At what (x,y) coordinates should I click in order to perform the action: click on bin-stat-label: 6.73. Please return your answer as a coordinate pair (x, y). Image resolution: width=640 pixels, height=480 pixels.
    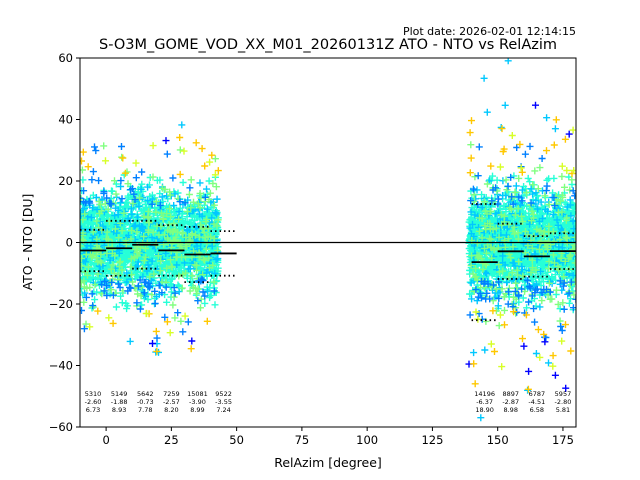
    Looking at the image, I should click on (93, 410).